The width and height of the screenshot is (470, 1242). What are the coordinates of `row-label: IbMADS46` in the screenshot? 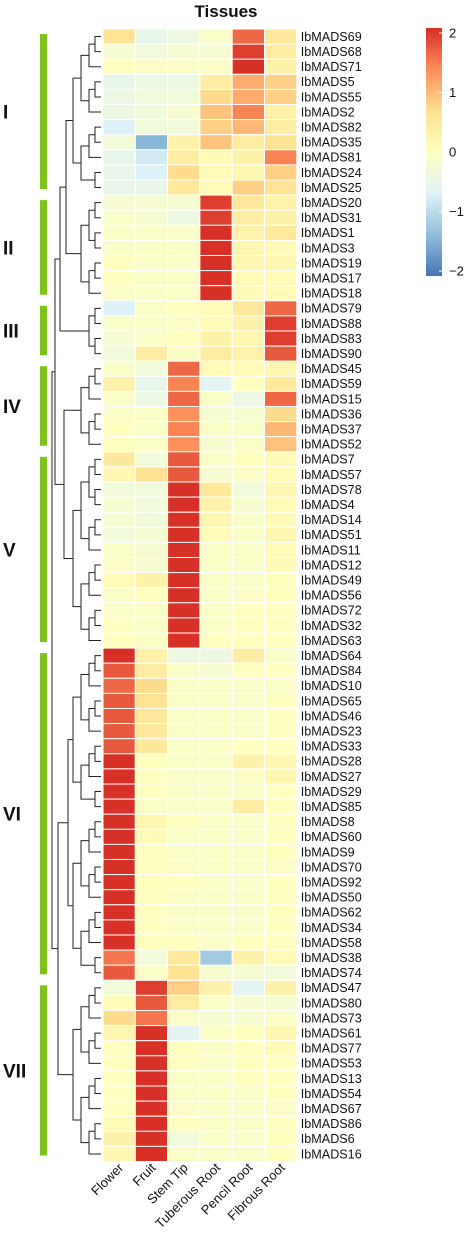 It's located at (331, 716).